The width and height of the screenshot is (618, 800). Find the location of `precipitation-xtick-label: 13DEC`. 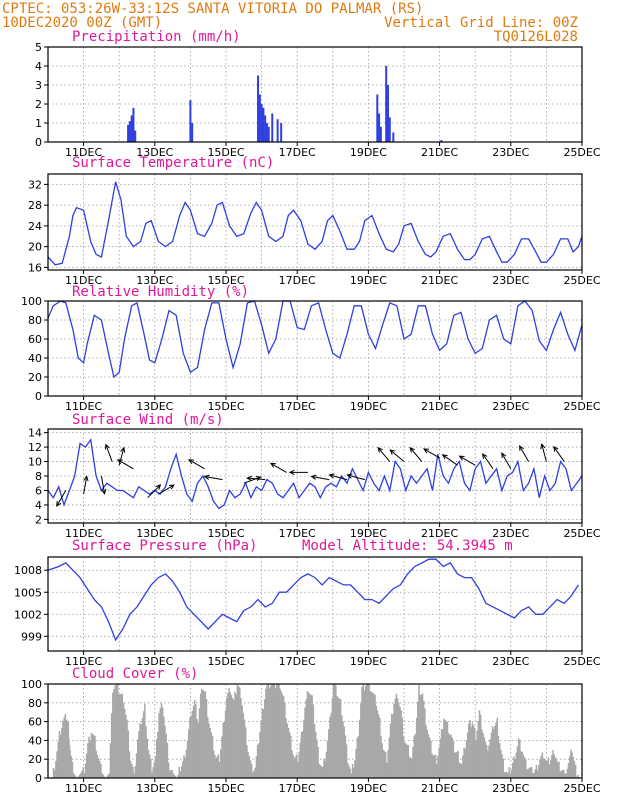

precipitation-xtick-label: 13DEC is located at coordinates (154, 152).